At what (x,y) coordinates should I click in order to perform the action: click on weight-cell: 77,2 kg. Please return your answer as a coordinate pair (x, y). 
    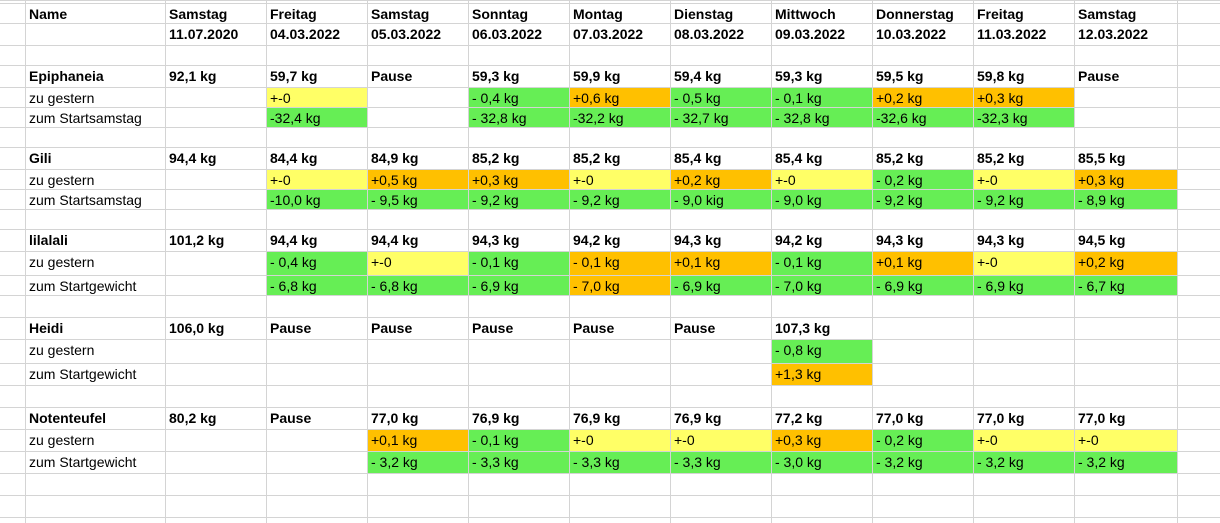
    Looking at the image, I should click on (799, 418).